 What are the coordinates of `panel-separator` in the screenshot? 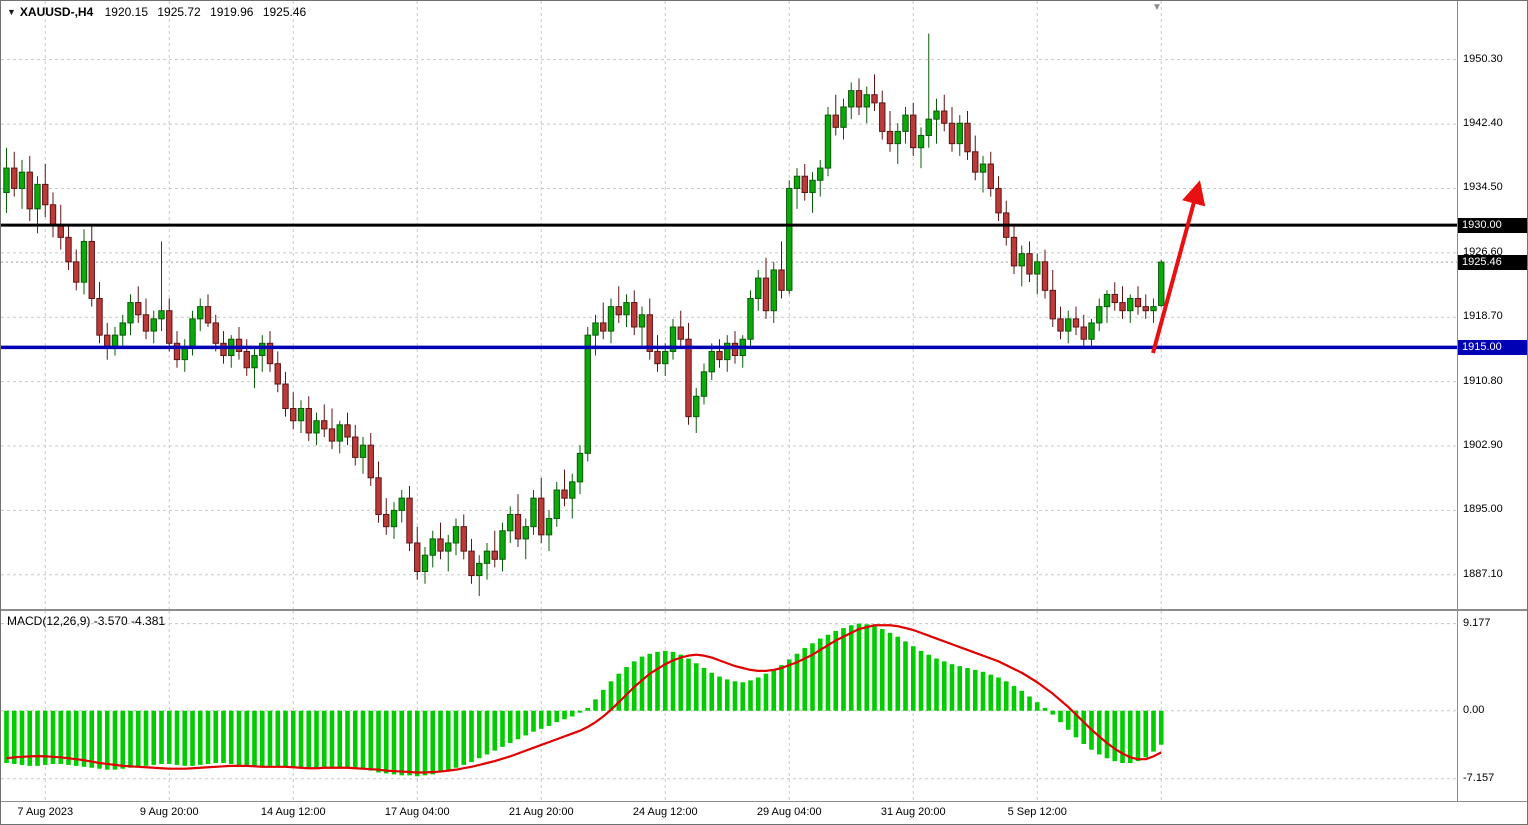 It's located at (764, 610).